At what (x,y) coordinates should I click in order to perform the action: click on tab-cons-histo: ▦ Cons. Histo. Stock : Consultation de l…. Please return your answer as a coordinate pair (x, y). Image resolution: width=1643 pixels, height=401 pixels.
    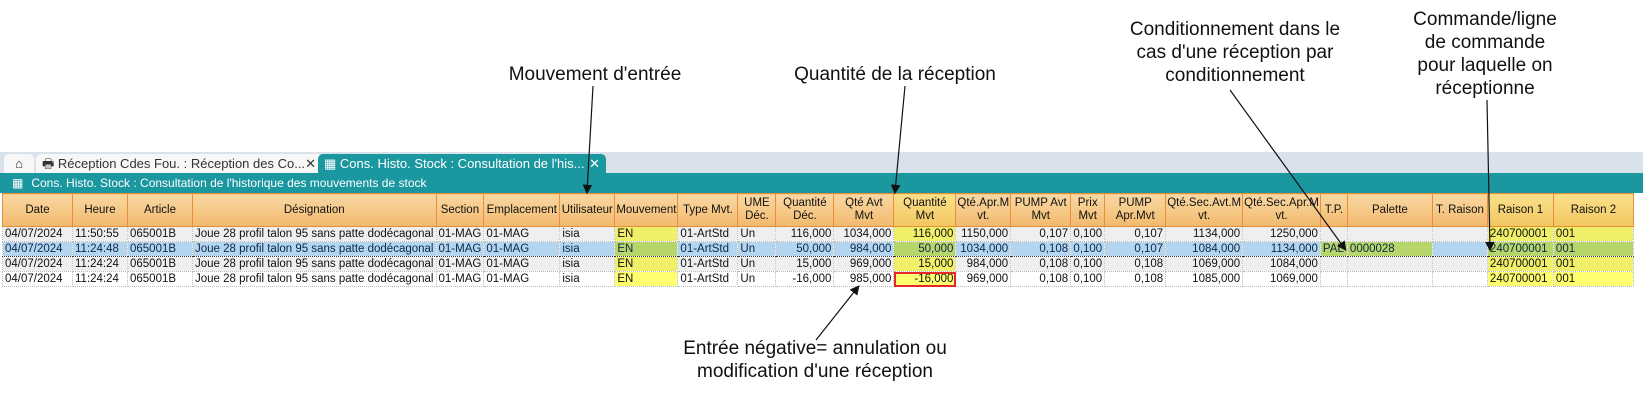
    Looking at the image, I should click on (462, 163).